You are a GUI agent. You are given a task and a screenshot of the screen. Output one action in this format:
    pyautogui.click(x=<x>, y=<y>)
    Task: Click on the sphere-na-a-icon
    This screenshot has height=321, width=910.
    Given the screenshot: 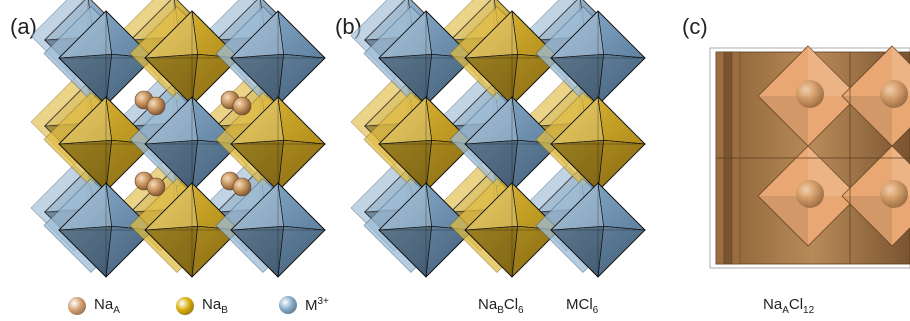 What is the action you would take?
    pyautogui.click(x=77, y=306)
    